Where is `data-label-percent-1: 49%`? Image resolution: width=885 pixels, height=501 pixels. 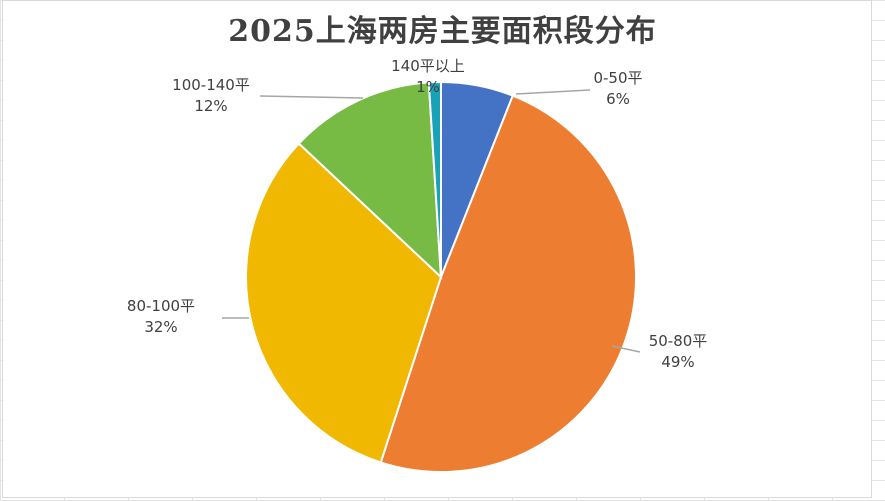 data-label-percent-1: 49% is located at coordinates (677, 362).